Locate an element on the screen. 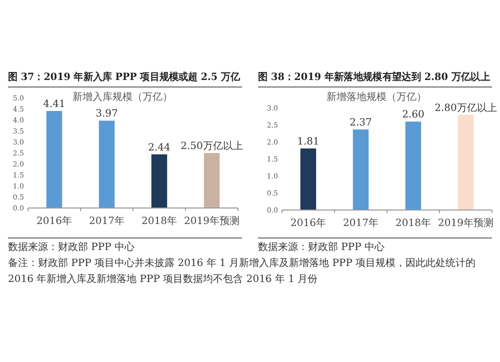  chart-title: 图 37：2019 年新入库 PPP 项目规模或超 2.5 万亿 is located at coordinates (129, 77).